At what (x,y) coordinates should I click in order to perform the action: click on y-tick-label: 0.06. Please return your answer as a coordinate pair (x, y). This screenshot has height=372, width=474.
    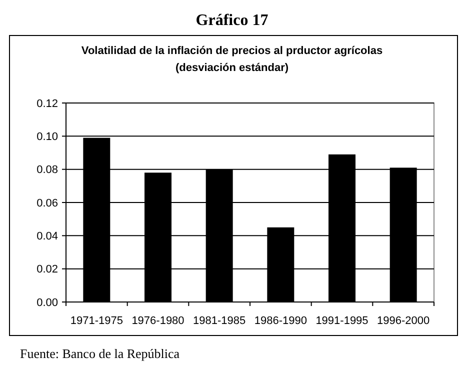
    Looking at the image, I should click on (47, 203).